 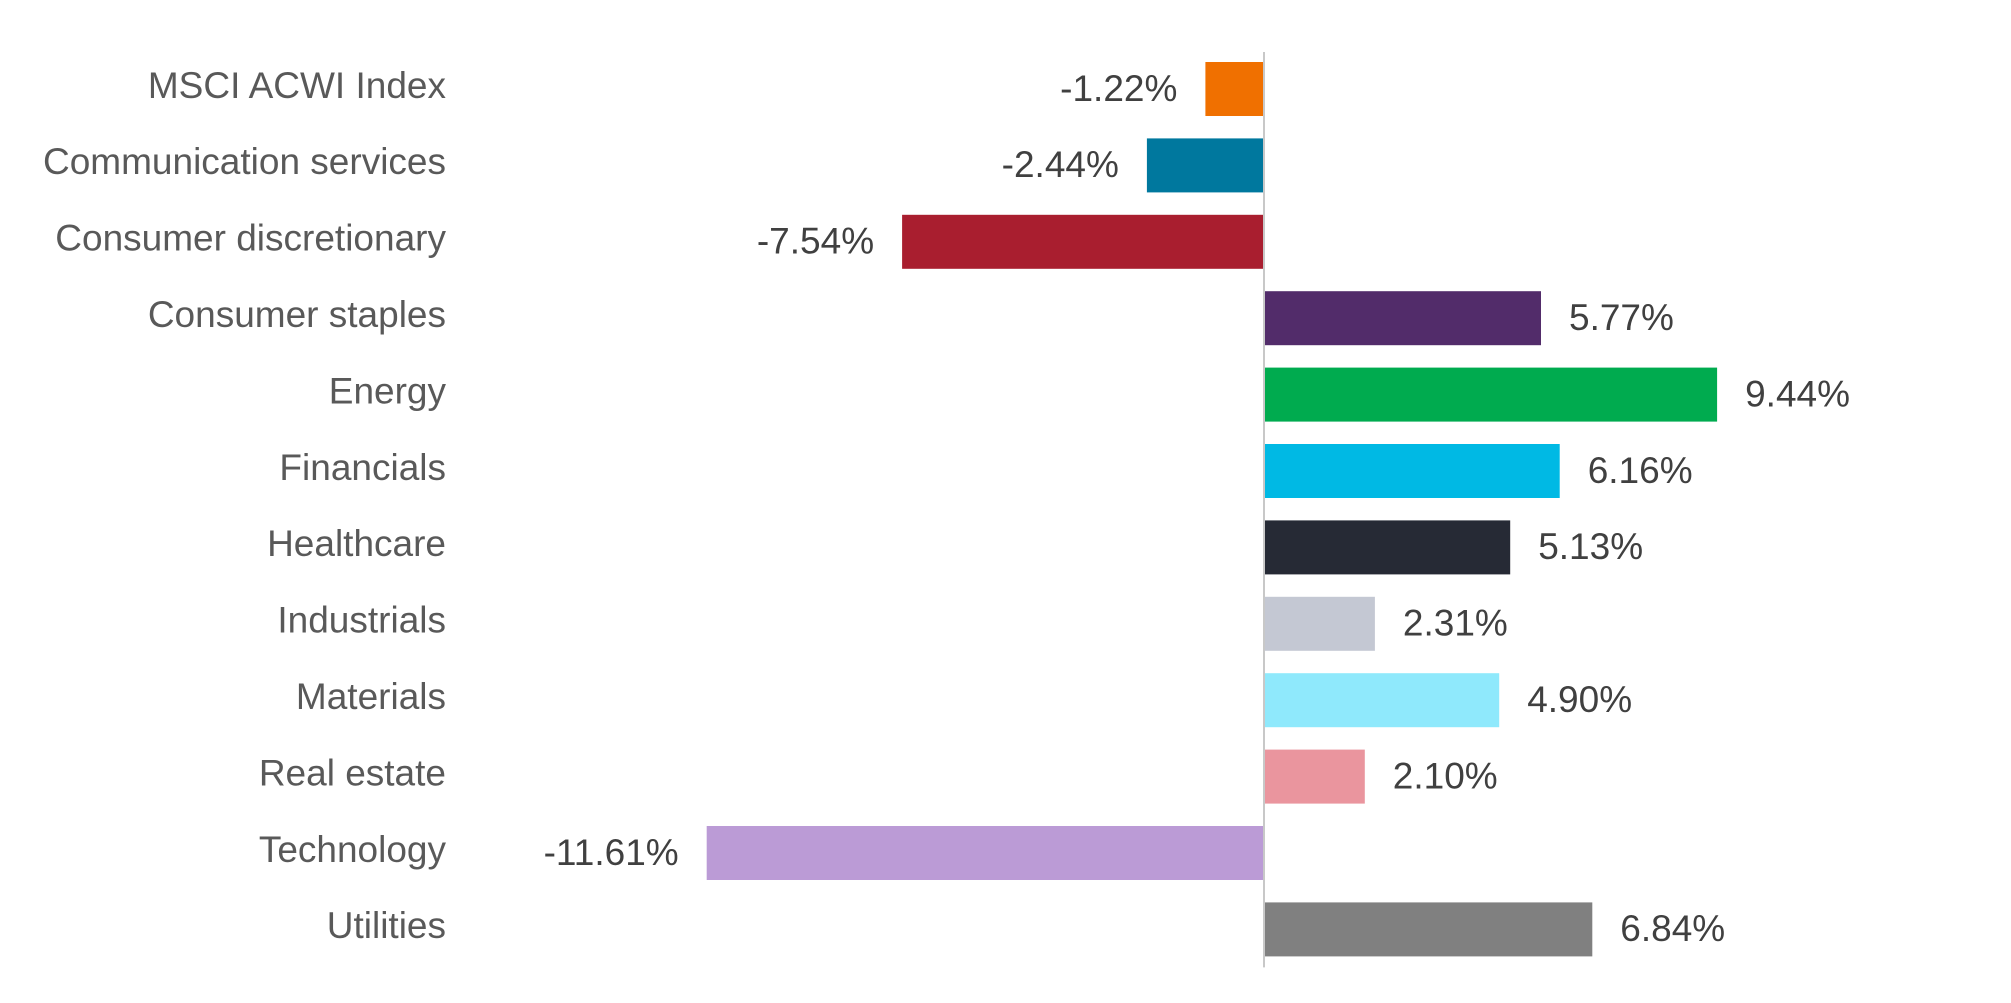 What do you see at coordinates (1083, 241) in the screenshot?
I see `bar-consumer-discretionary` at bounding box center [1083, 241].